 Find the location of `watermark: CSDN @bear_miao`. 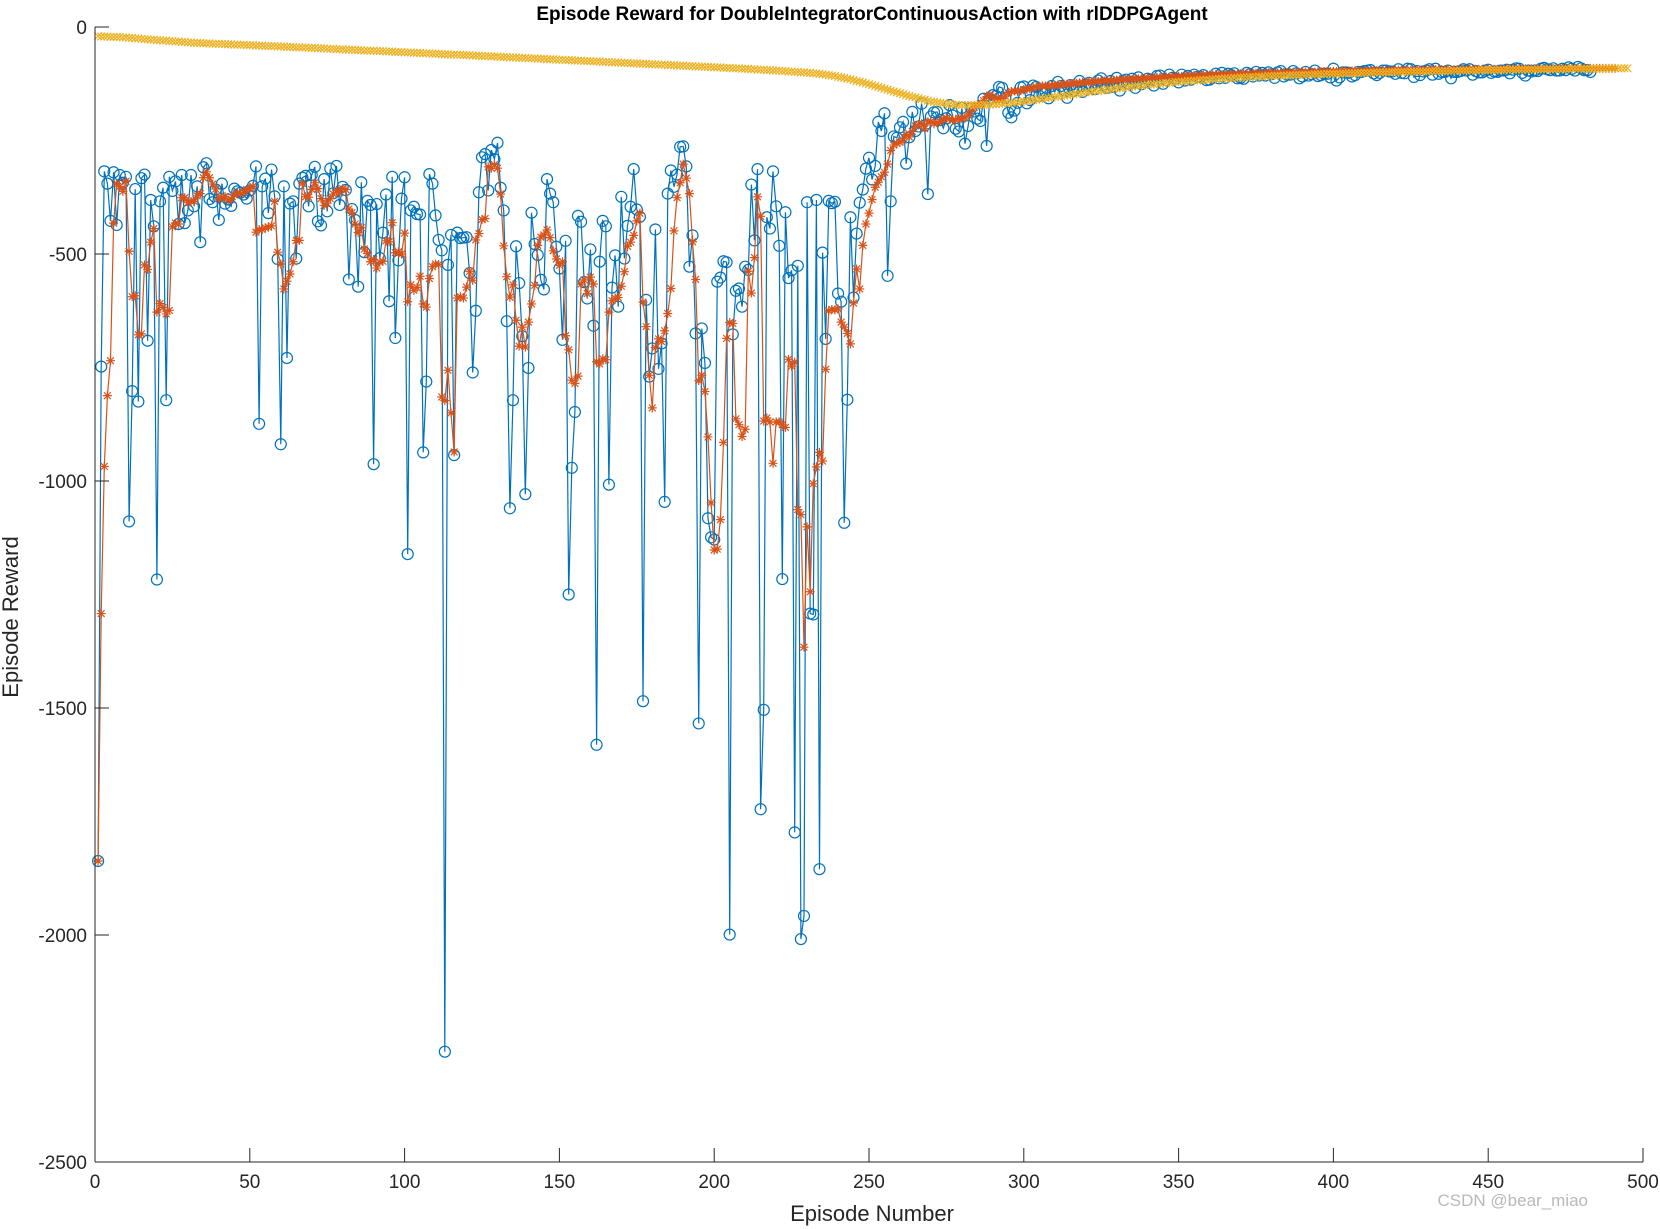

watermark: CSDN @bear_miao is located at coordinates (1512, 1200).